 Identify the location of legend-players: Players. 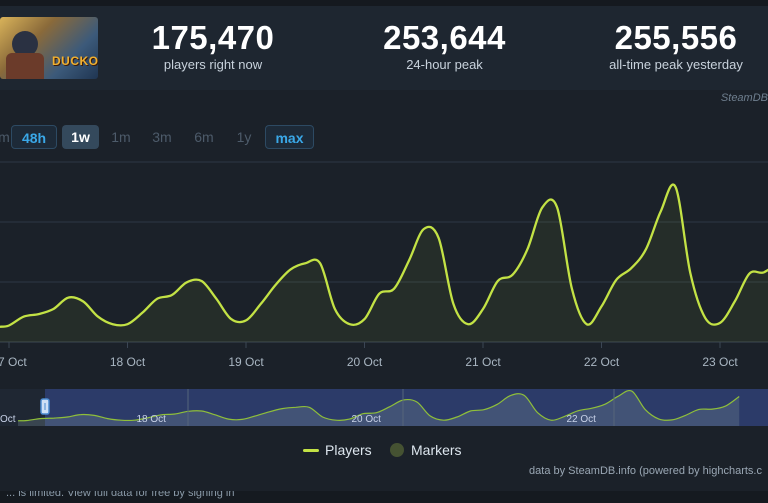
(337, 450).